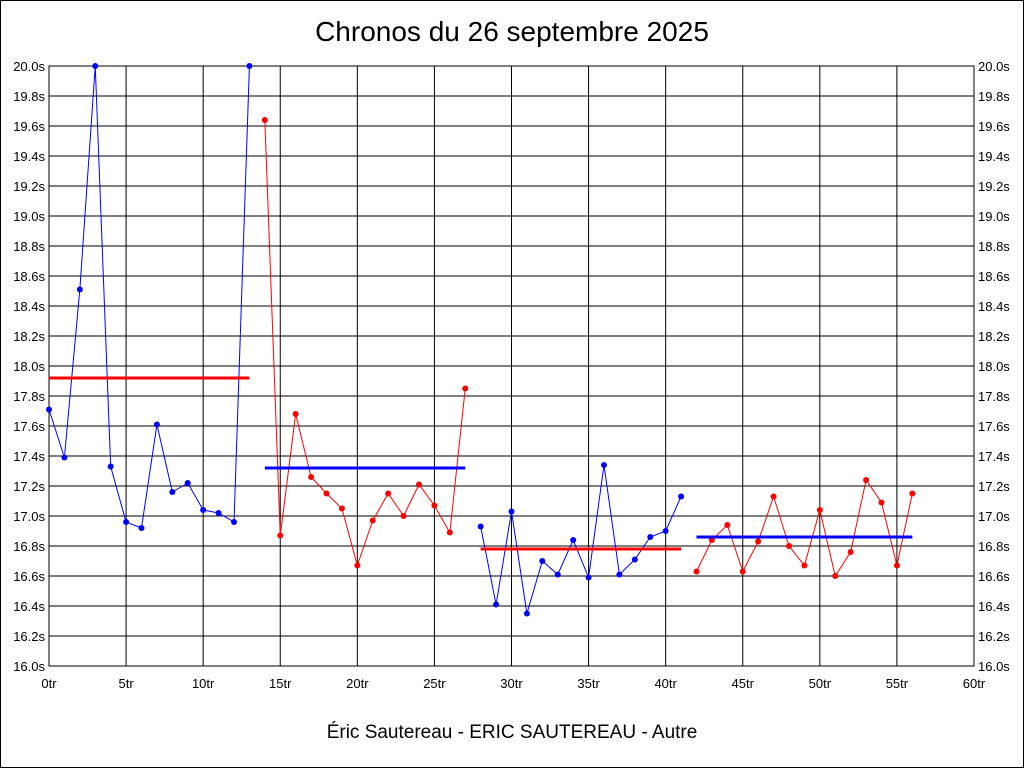 The width and height of the screenshot is (1024, 768). What do you see at coordinates (512, 732) in the screenshot?
I see `chart-subtitle: Éric Sautereau - ERIC SAUTEREAU - Autre` at bounding box center [512, 732].